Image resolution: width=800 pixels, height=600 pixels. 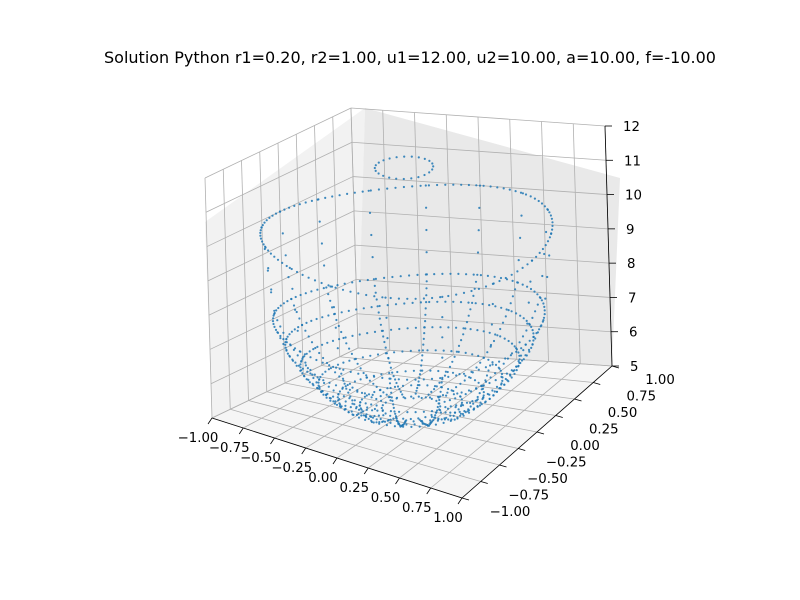 What do you see at coordinates (323, 478) in the screenshot?
I see `x-tick-label: 0.00` at bounding box center [323, 478].